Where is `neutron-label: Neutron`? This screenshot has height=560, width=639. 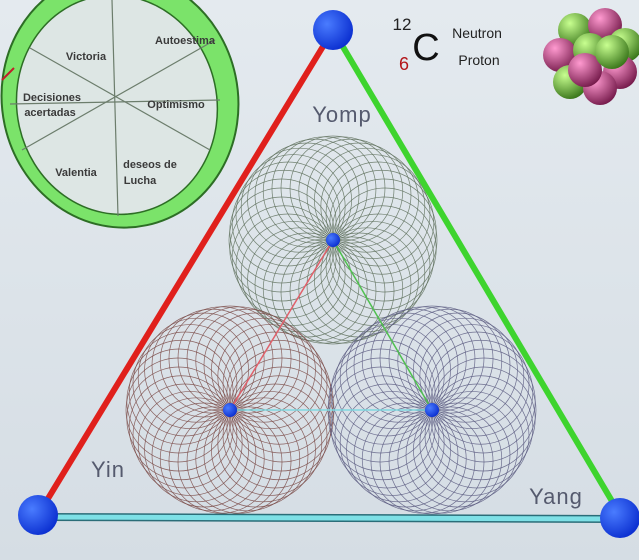 neutron-label: Neutron is located at coordinates (477, 33).